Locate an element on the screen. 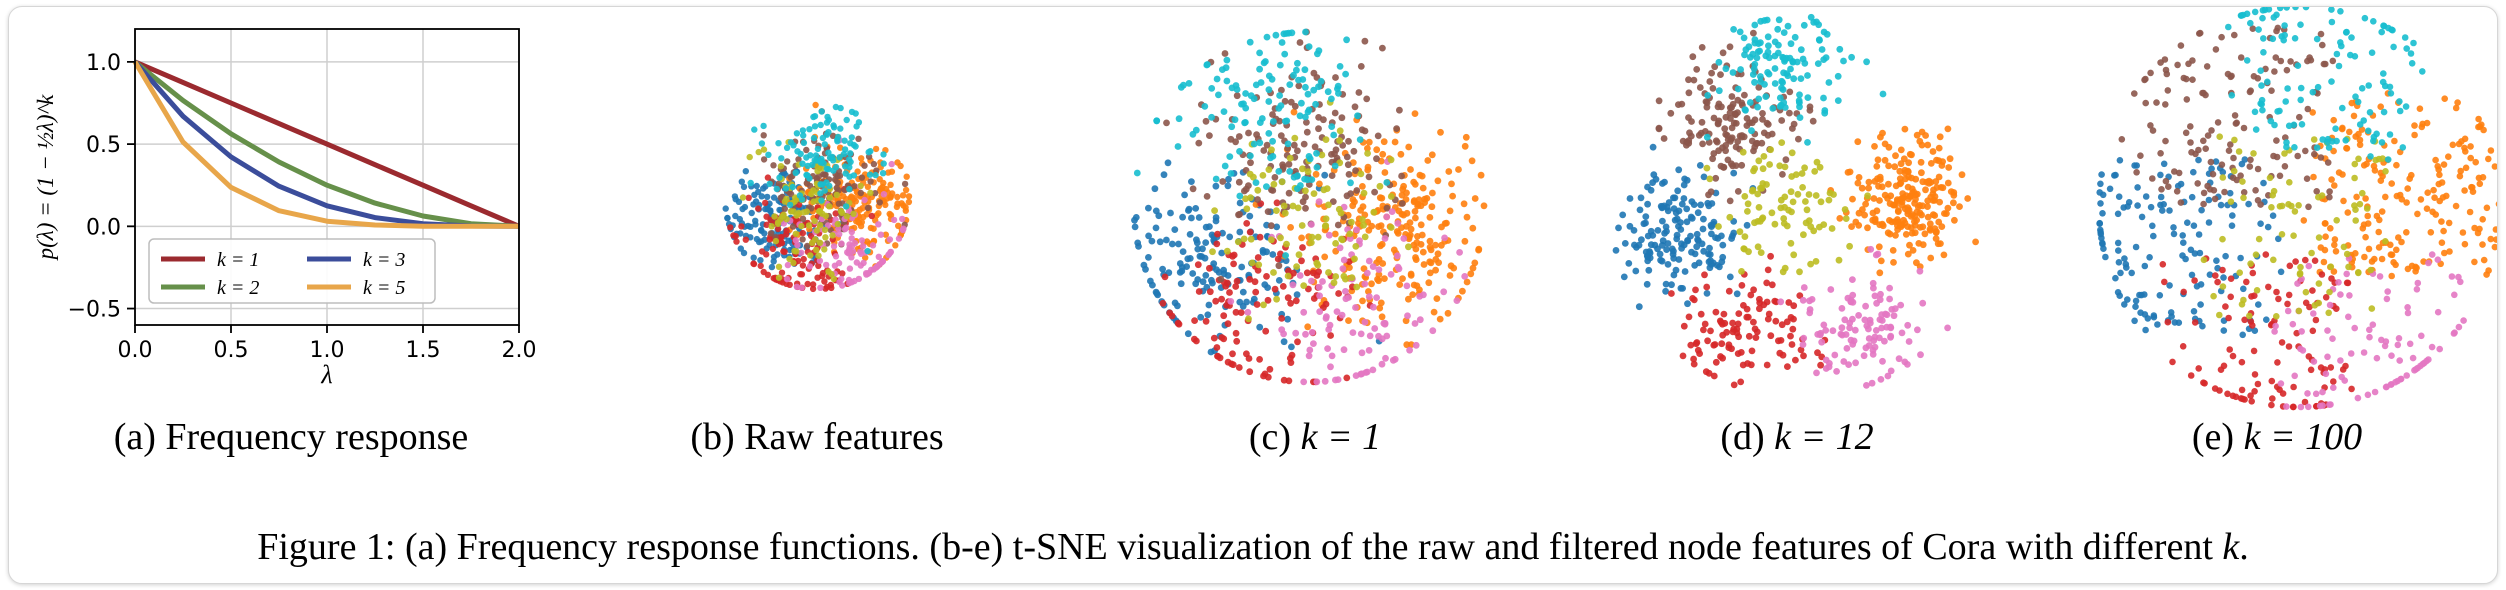 The height and width of the screenshot is (590, 2506). legend-label-2: k = 2 is located at coordinates (238, 288).